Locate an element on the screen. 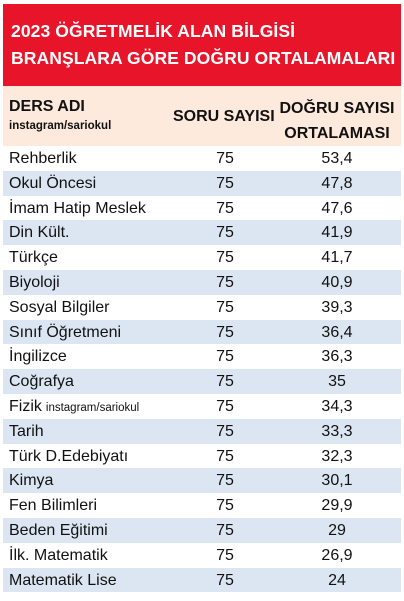 The image size is (404, 601). ders-adi-text: Beden Eğitimi is located at coordinates (58, 530).